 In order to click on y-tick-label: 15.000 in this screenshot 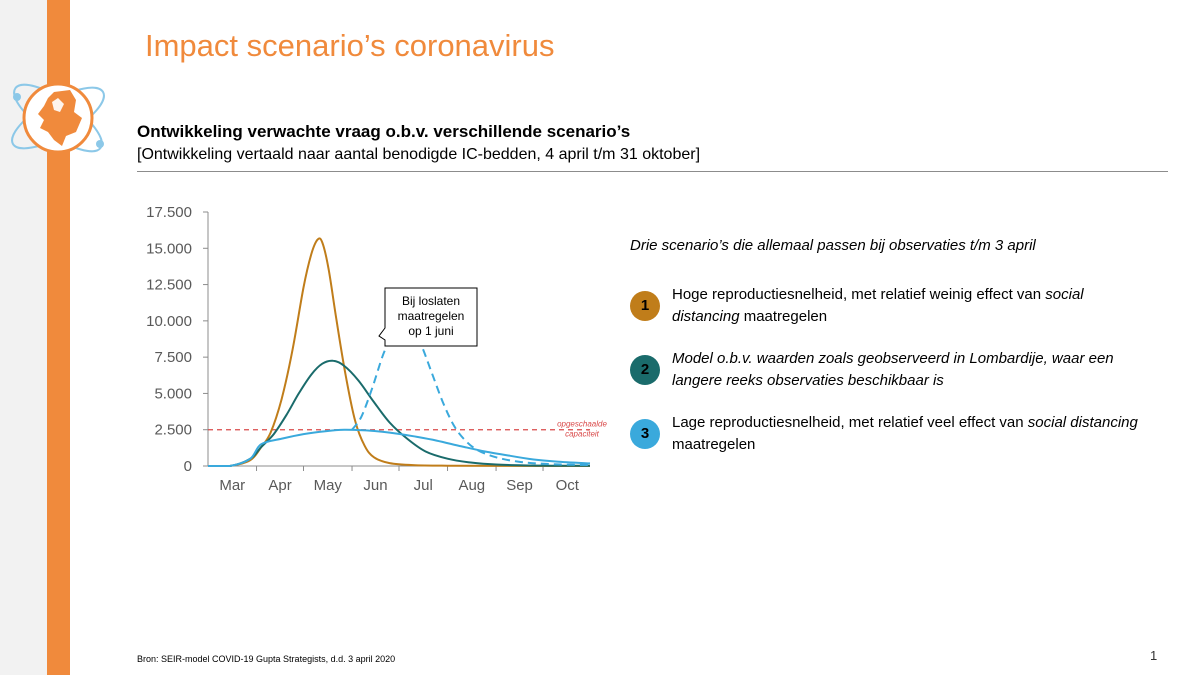, I will do `click(169, 248)`.